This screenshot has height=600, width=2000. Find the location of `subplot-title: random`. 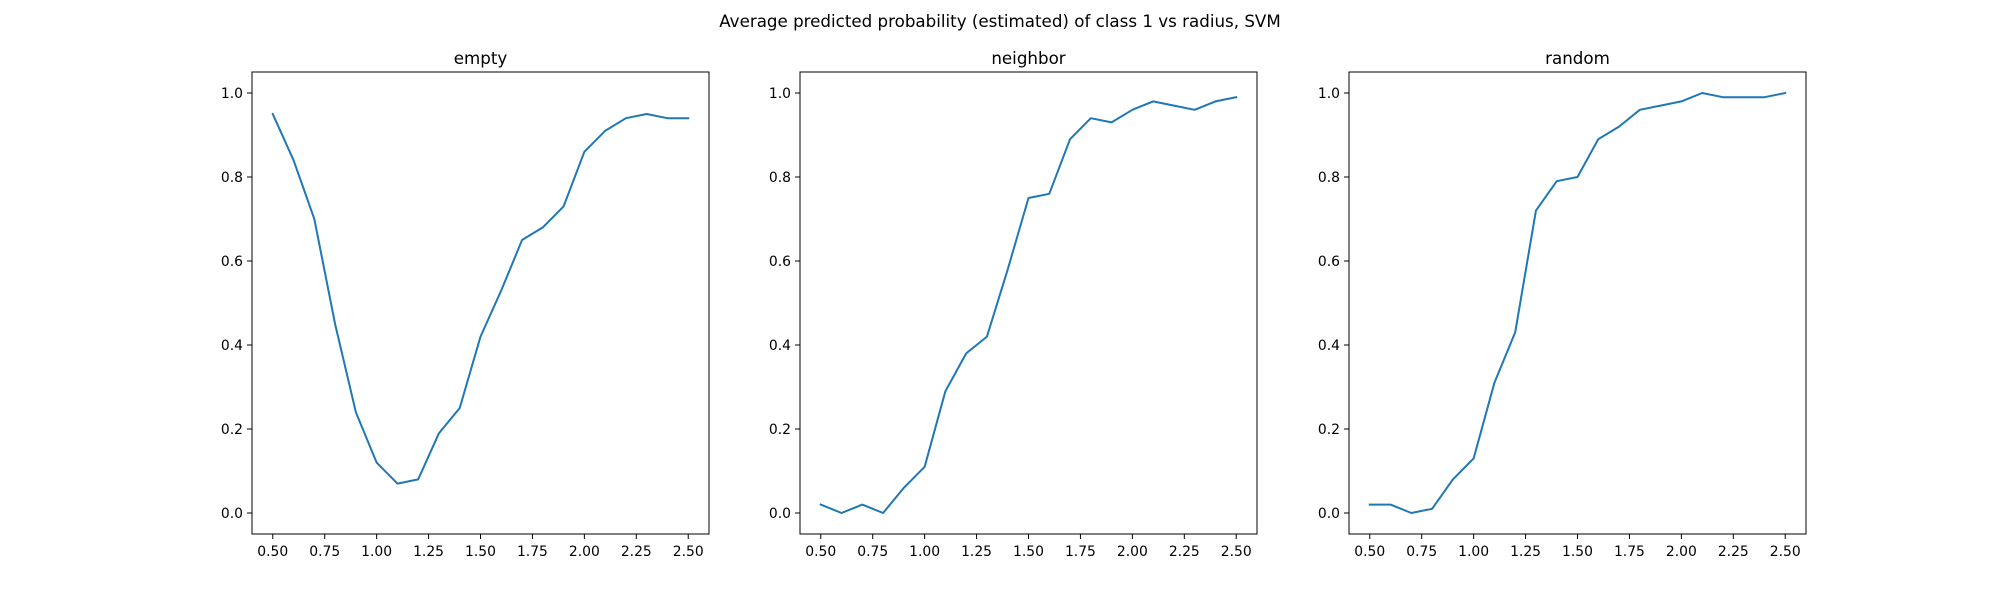

subplot-title: random is located at coordinates (1577, 58).